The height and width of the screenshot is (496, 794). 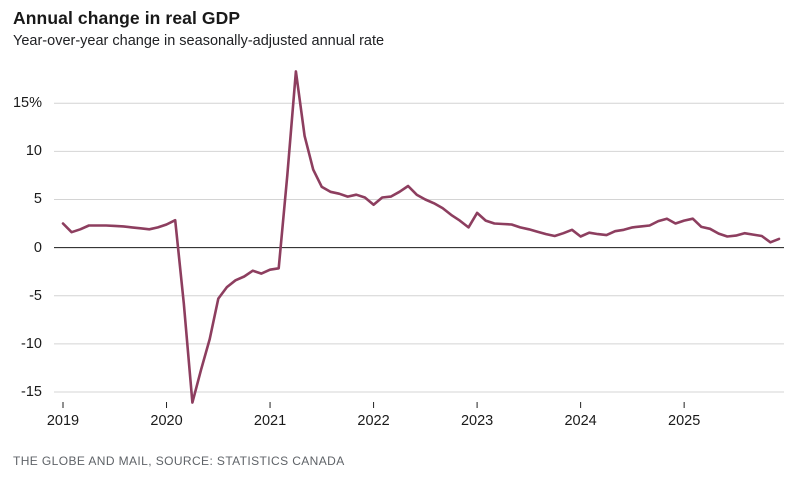 I want to click on y-axis-label: -15, so click(x=31, y=392).